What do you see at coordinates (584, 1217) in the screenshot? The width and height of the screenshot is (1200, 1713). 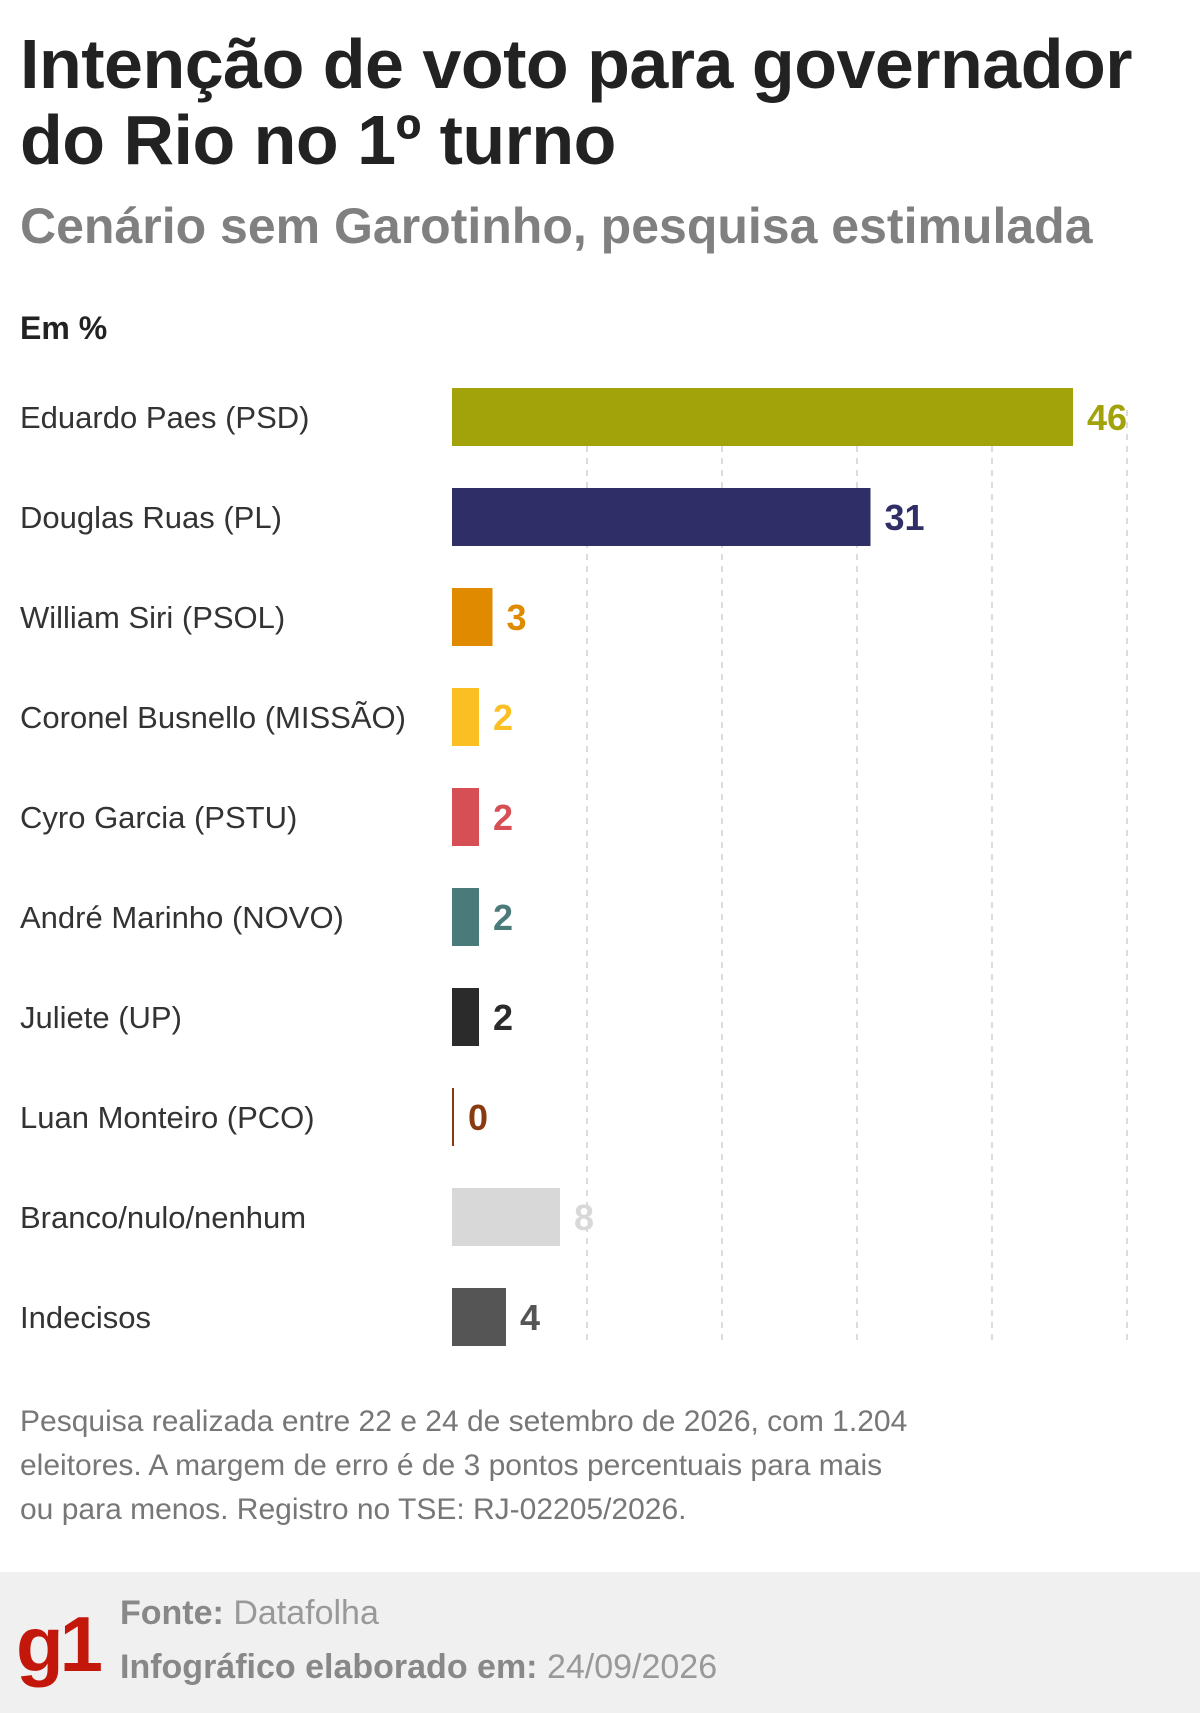 I see `value-label: 8` at bounding box center [584, 1217].